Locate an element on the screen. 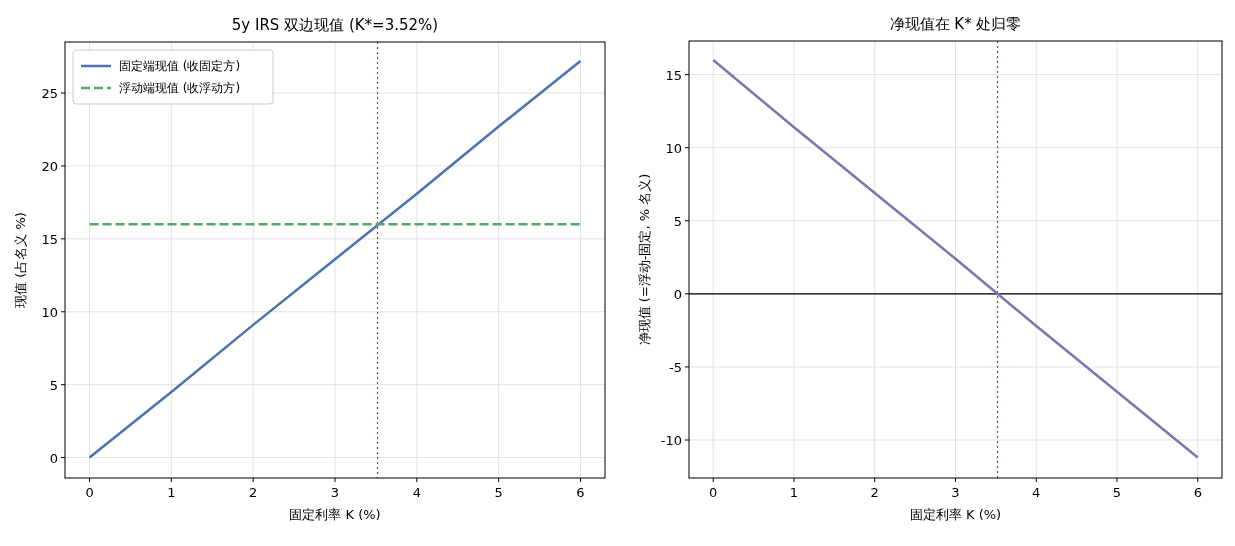  legend-label: 固定端现值 (收固定方) is located at coordinates (180, 66).